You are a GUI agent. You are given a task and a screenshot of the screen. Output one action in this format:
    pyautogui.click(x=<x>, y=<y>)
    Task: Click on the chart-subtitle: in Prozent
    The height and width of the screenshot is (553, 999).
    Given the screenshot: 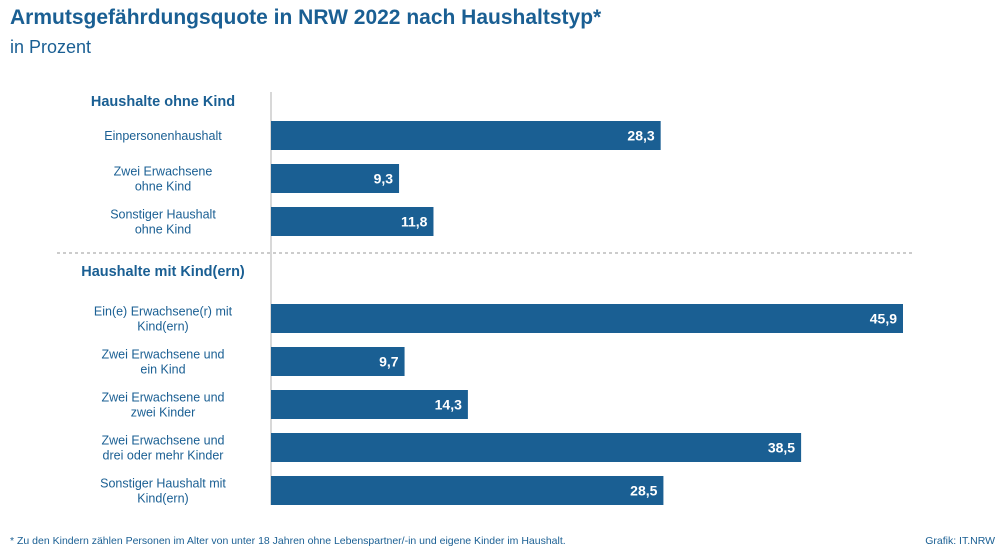 What is the action you would take?
    pyautogui.click(x=51, y=47)
    